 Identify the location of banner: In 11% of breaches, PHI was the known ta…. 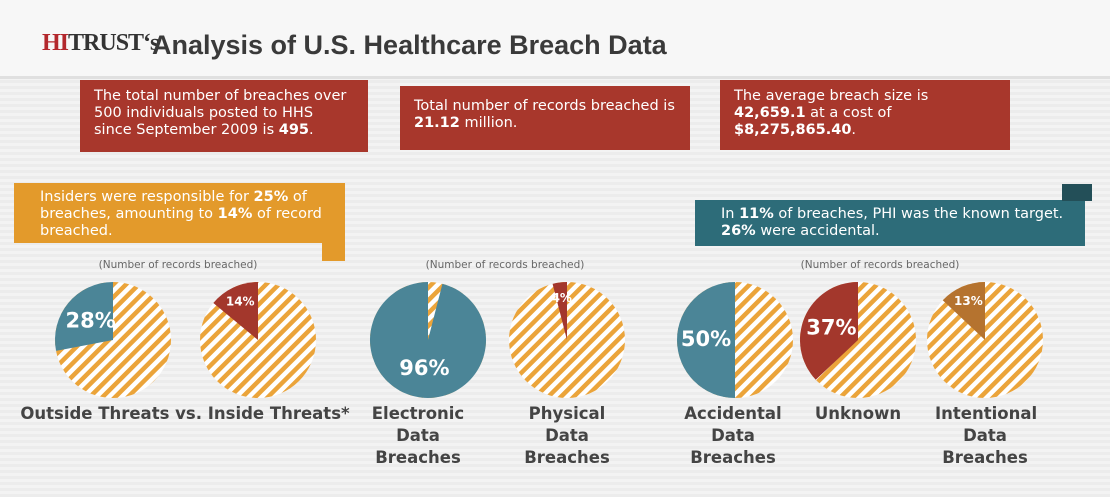
(890, 223).